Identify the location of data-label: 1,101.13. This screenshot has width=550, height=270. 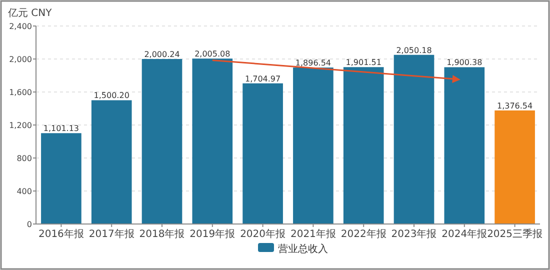
(61, 129).